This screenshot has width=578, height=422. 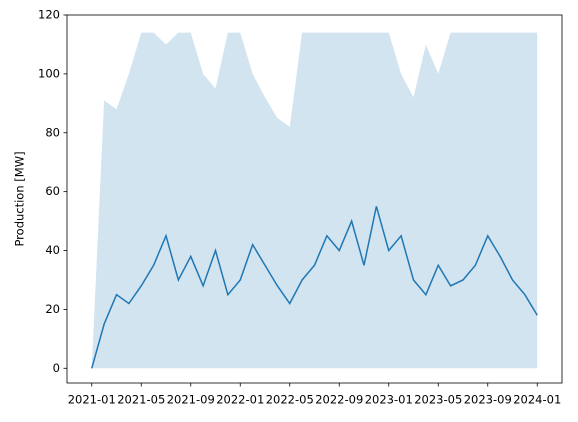 What do you see at coordinates (52, 250) in the screenshot?
I see `y-tick-label: 40` at bounding box center [52, 250].